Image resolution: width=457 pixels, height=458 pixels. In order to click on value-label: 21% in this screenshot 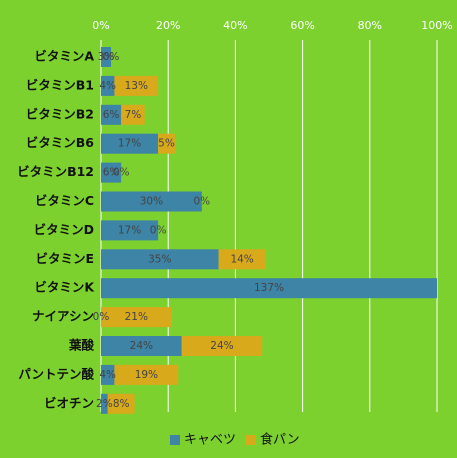, I will do `click(136, 317)`.